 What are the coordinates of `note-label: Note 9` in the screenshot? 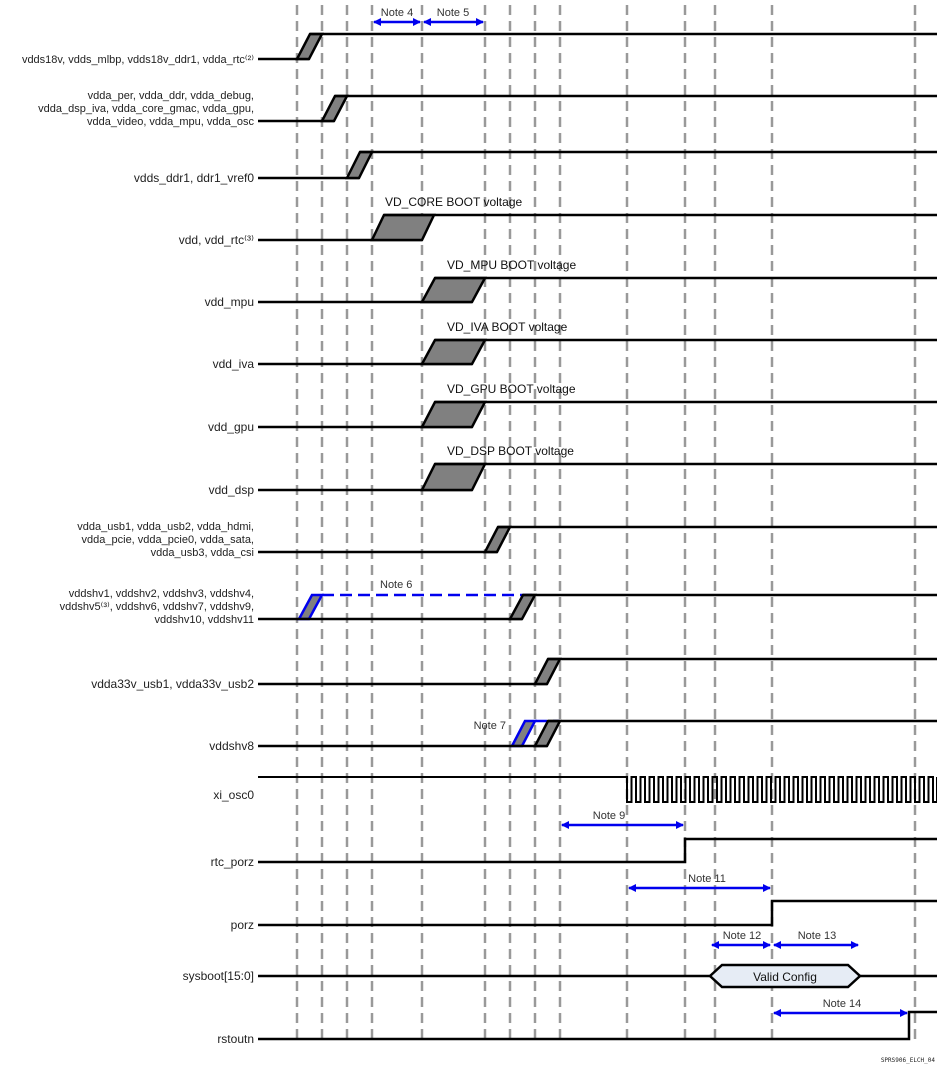 It's located at (609, 816).